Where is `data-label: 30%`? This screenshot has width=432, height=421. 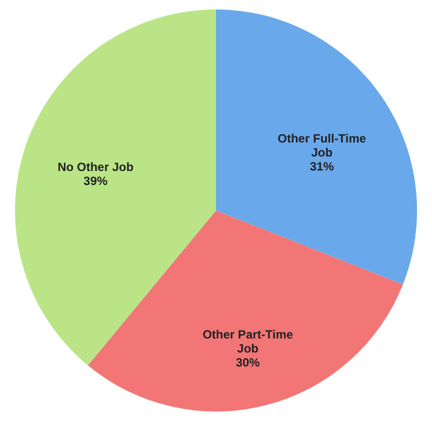
data-label: 30% is located at coordinates (248, 362).